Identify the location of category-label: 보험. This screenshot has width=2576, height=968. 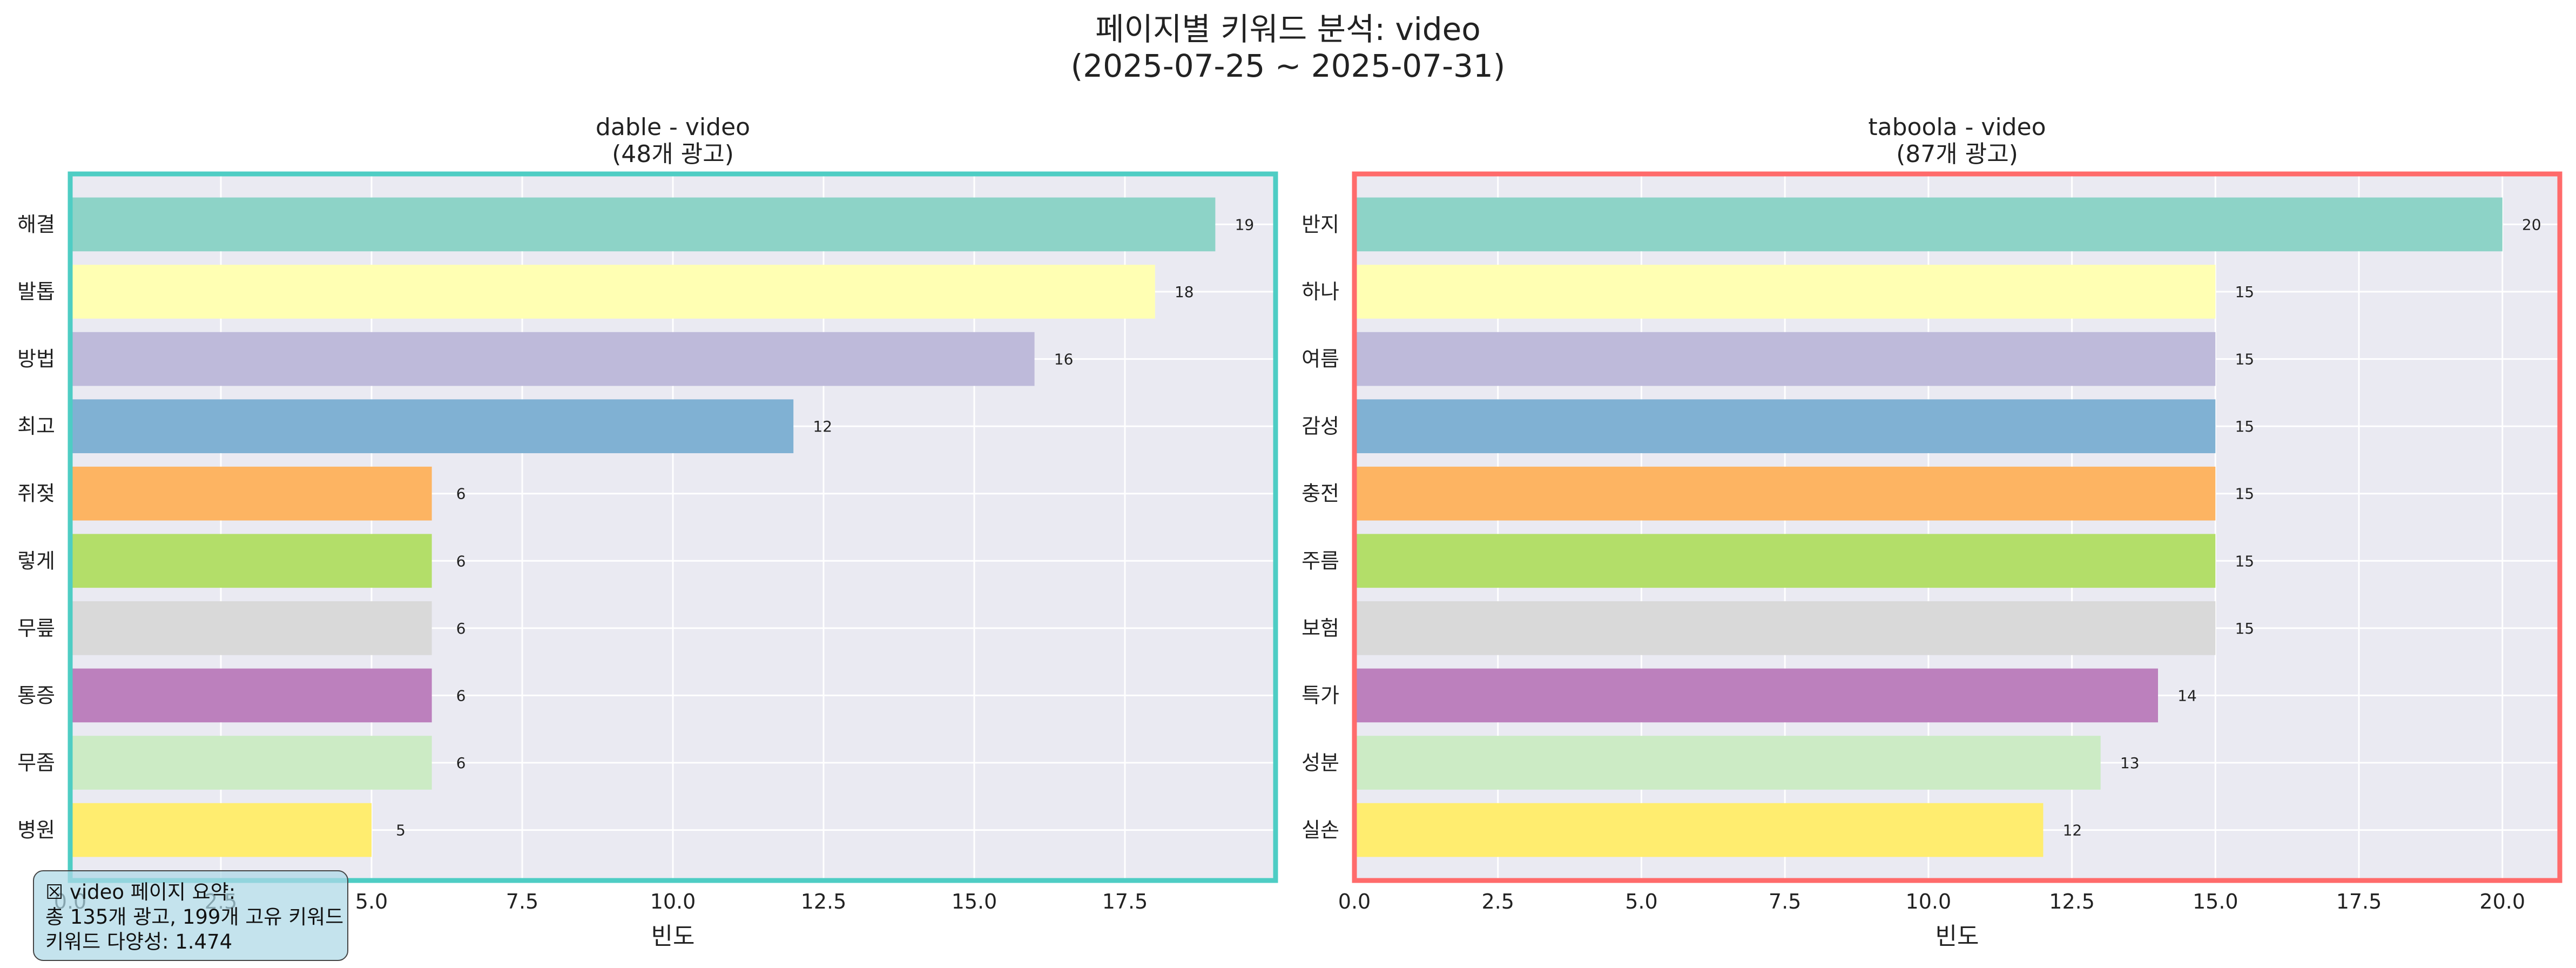
(1320, 628).